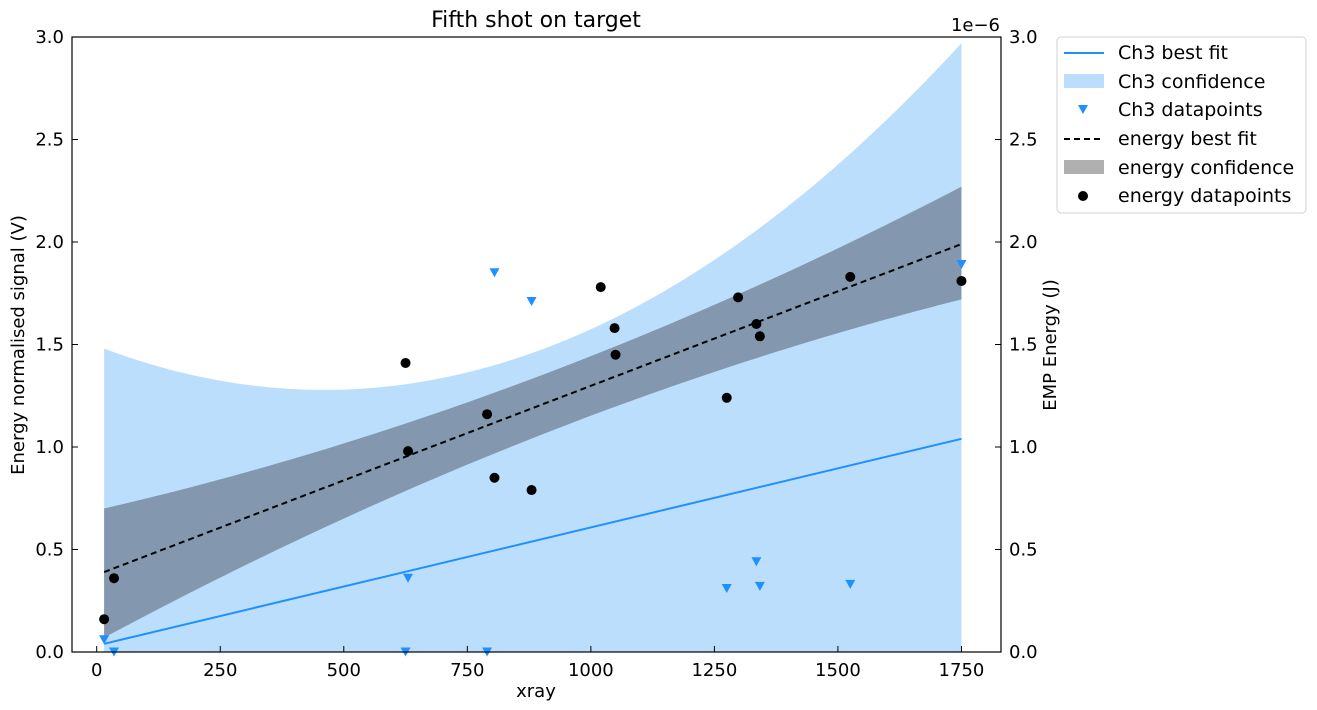  What do you see at coordinates (1173, 53) in the screenshot?
I see `legend-ch3-best-fit-label: Ch3 best fit` at bounding box center [1173, 53].